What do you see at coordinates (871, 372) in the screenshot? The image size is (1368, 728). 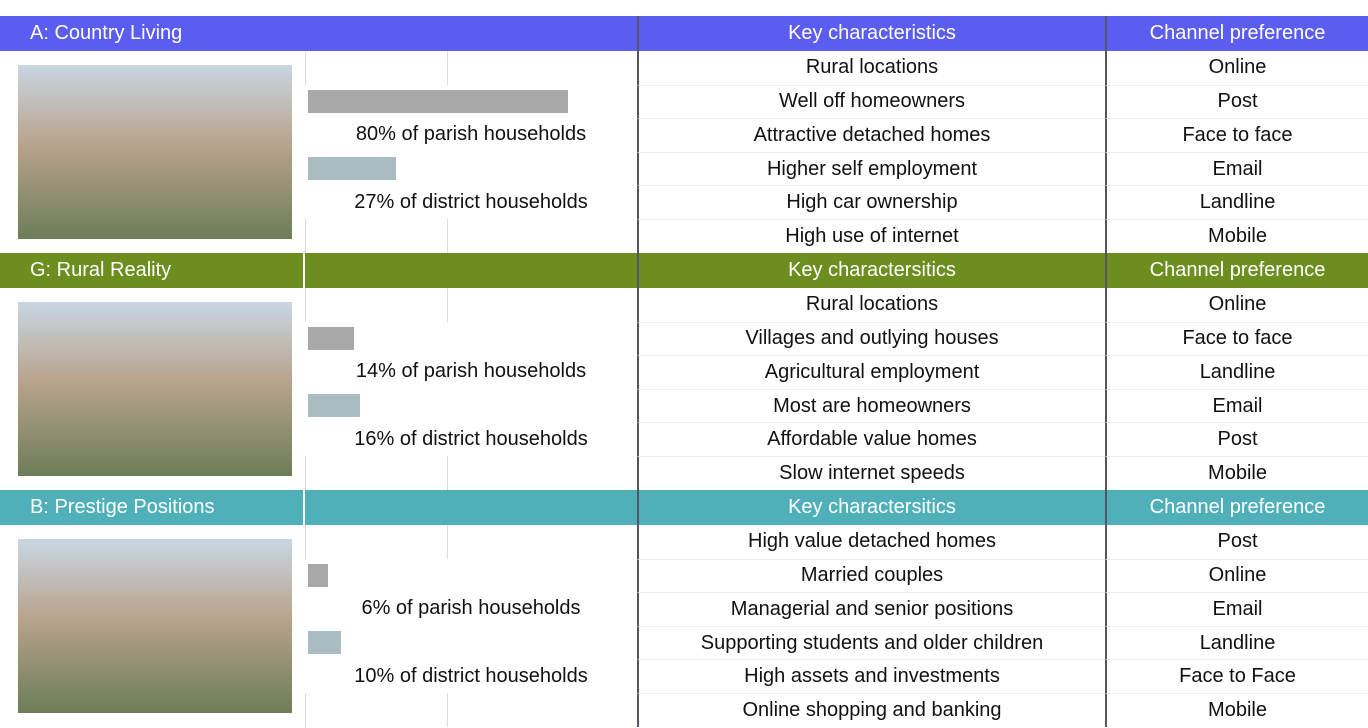 I see `characteristic: Agricultural employment` at bounding box center [871, 372].